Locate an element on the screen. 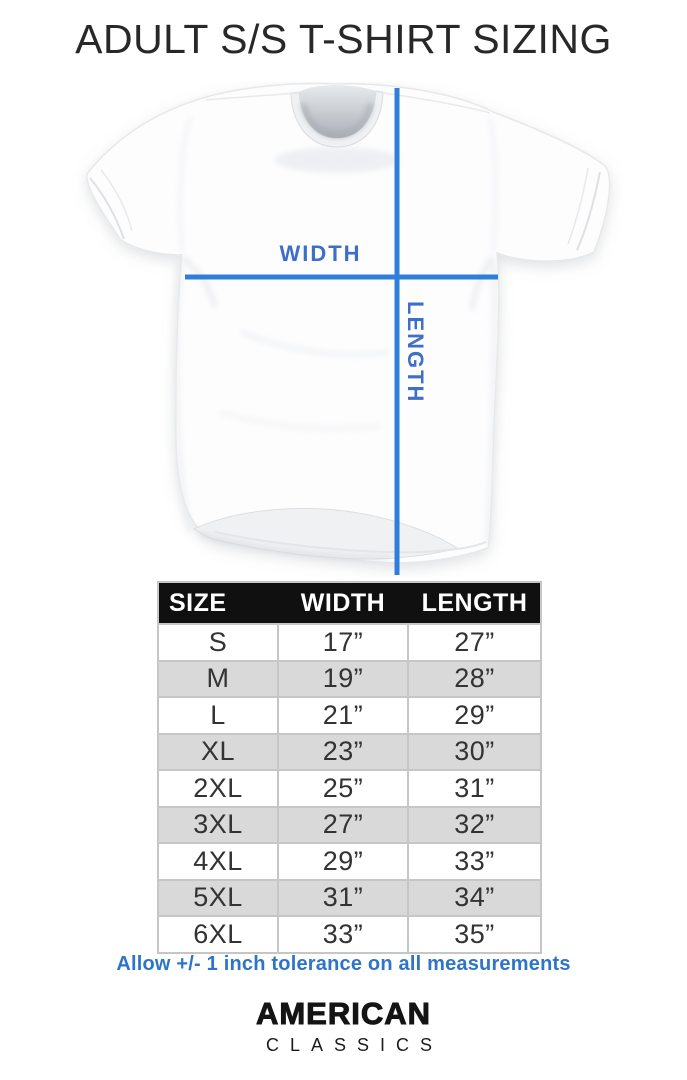 This screenshot has width=687, height=1080. table-row: S 17” 27” is located at coordinates (349, 642).